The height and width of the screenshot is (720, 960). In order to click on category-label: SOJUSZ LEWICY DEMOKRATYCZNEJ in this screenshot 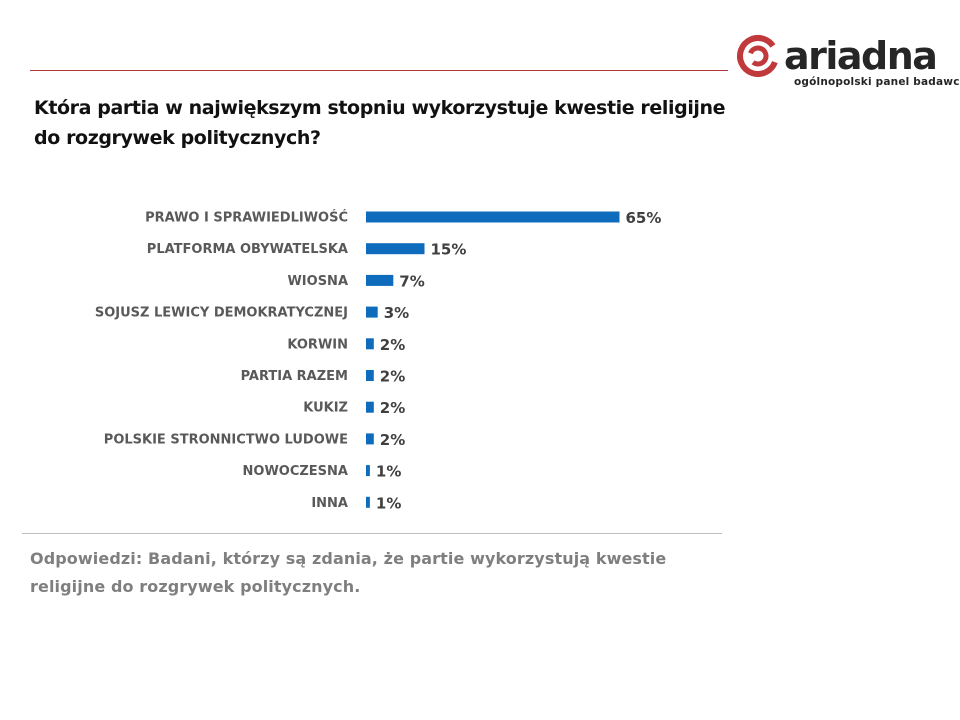, I will do `click(221, 313)`.